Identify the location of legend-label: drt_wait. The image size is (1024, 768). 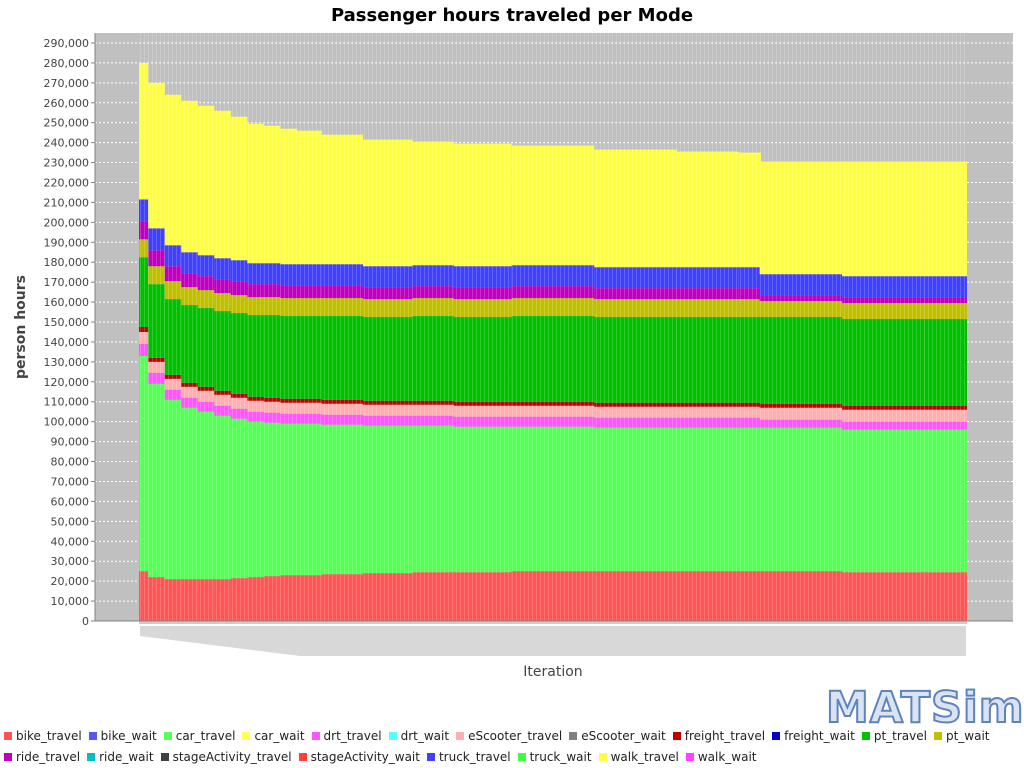
(425, 736).